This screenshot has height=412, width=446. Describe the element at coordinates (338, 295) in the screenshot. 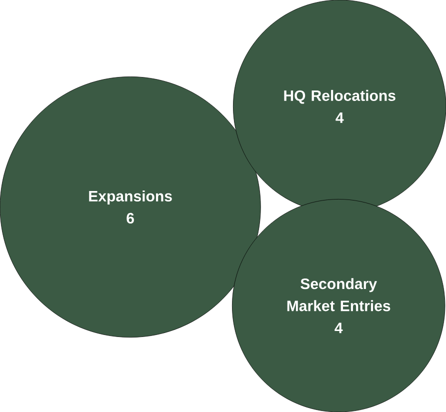

I see `category-label: Secondary Market Entries` at that location.